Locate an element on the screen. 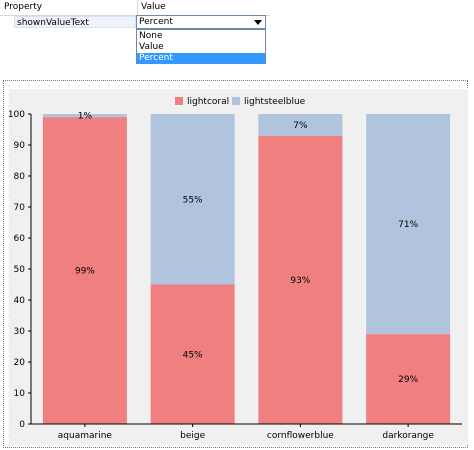  y-tick-label: 50 is located at coordinates (20, 270).